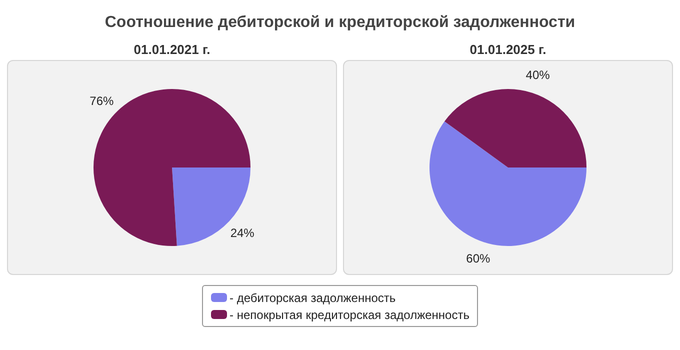 The width and height of the screenshot is (680, 350). What do you see at coordinates (102, 101) in the screenshot?
I see `data-label: 76%` at bounding box center [102, 101].